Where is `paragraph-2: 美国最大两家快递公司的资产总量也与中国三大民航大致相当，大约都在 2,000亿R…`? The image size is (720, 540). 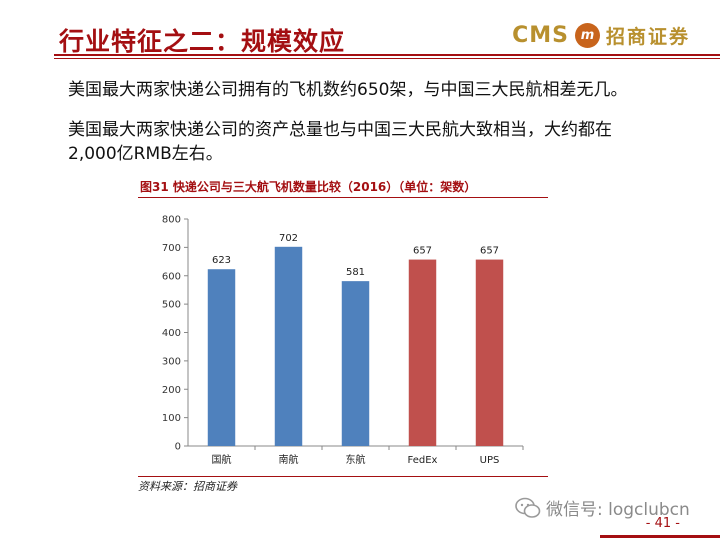
paragraph-2: 美国最大两家快递公司的资产总量也与中国三大民航大致相当，大约都在 2,000亿R… is located at coordinates (340, 142).